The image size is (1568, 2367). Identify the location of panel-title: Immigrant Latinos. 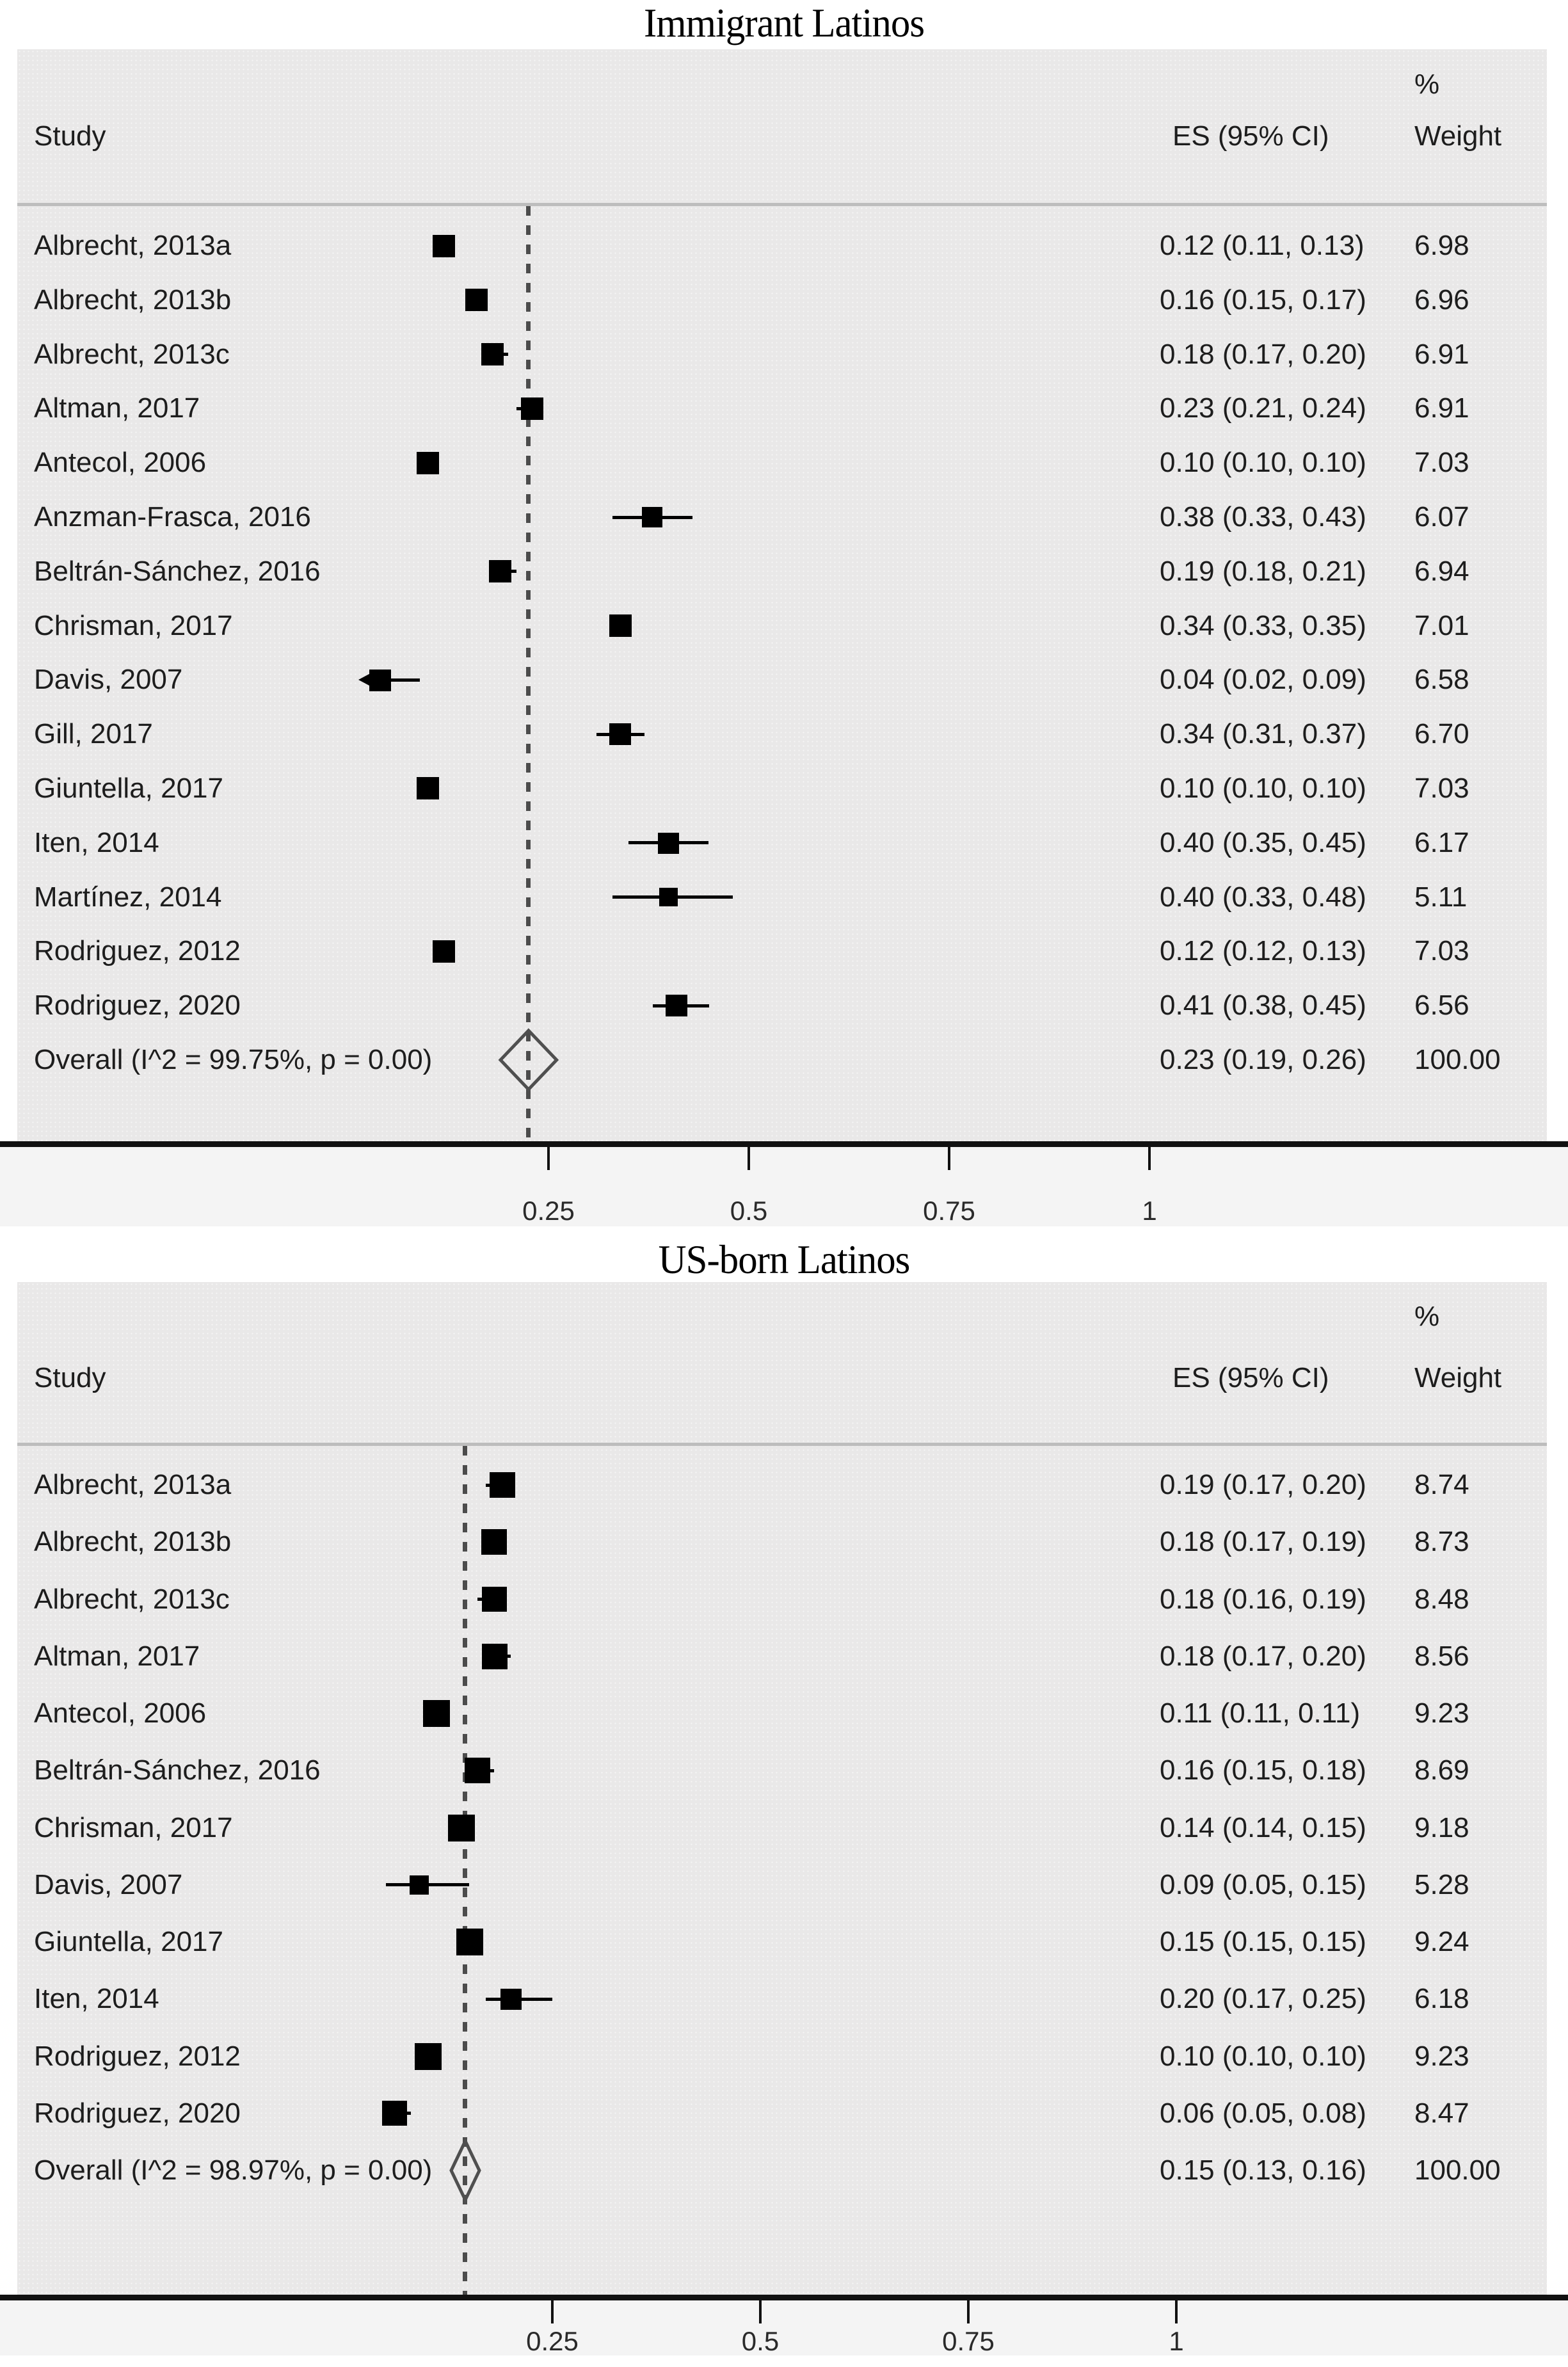
(784, 23).